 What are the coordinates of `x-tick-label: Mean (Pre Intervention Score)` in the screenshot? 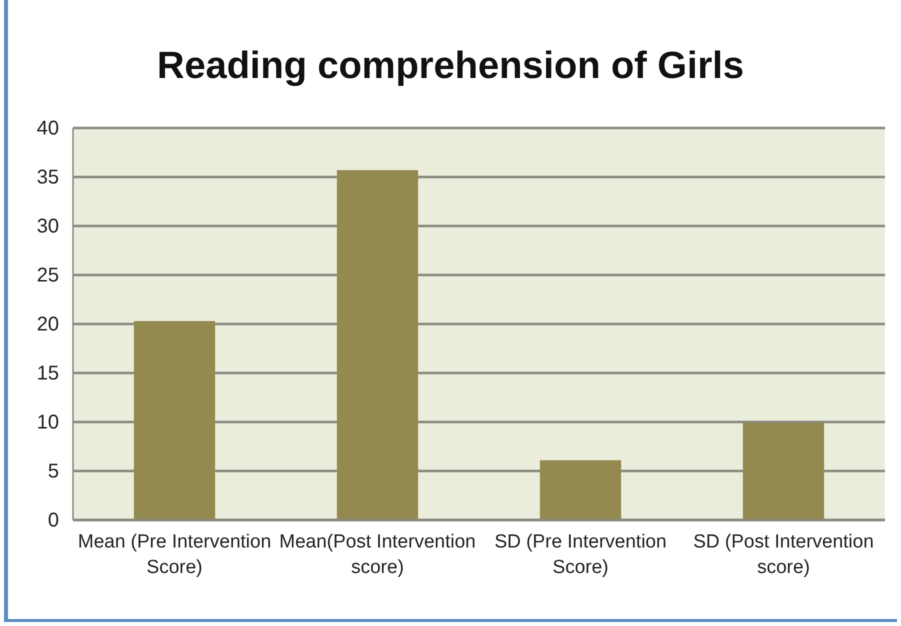 It's located at (175, 554).